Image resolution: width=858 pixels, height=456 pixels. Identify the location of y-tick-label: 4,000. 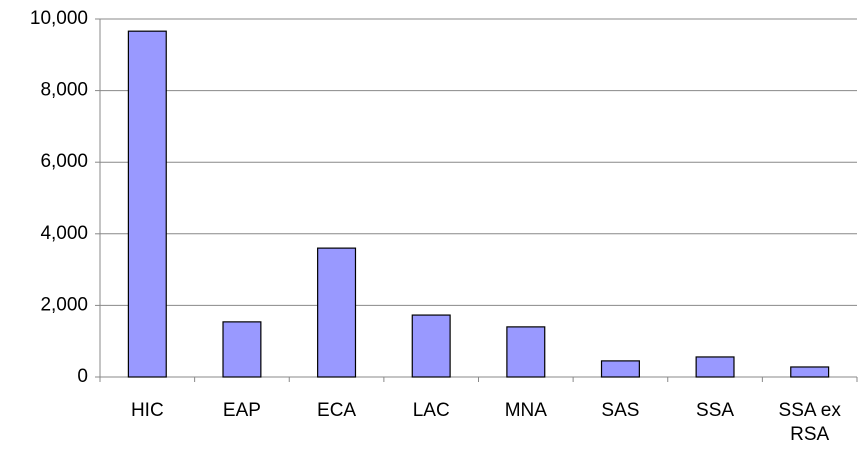
(64, 233).